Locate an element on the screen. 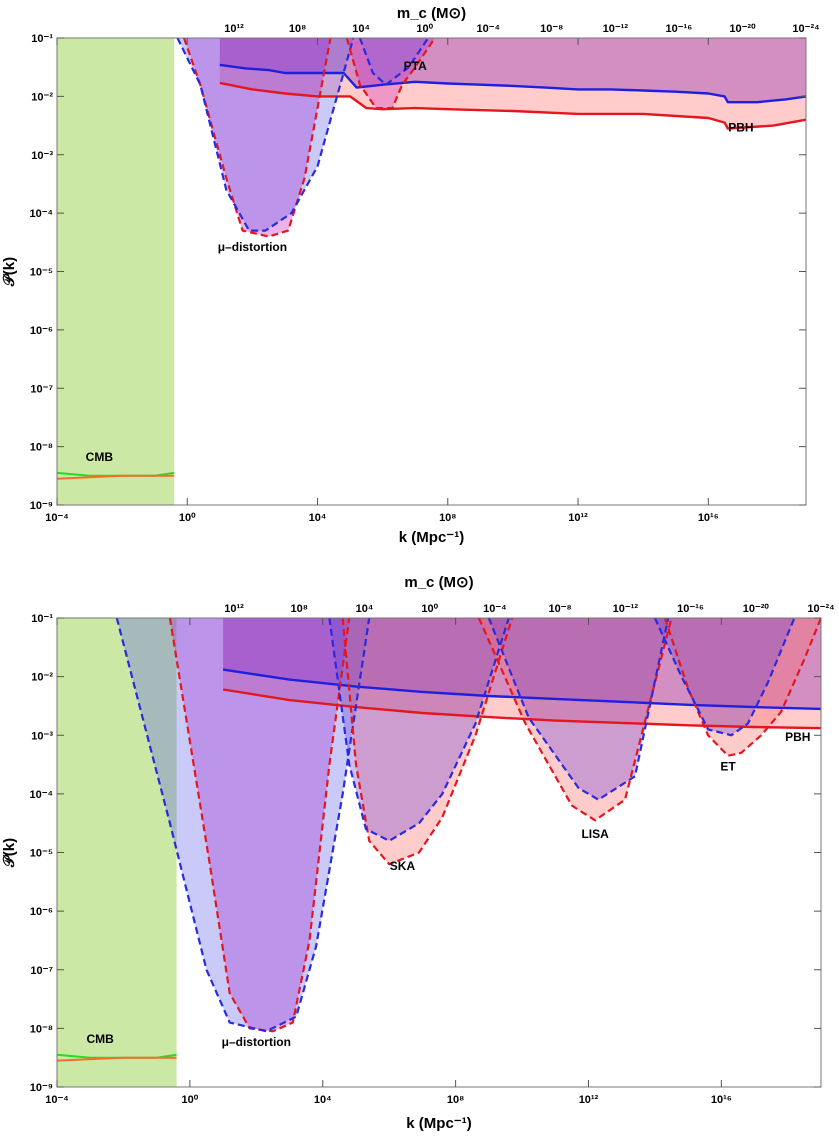  ska-blue-region is located at coordinates (419, 729).